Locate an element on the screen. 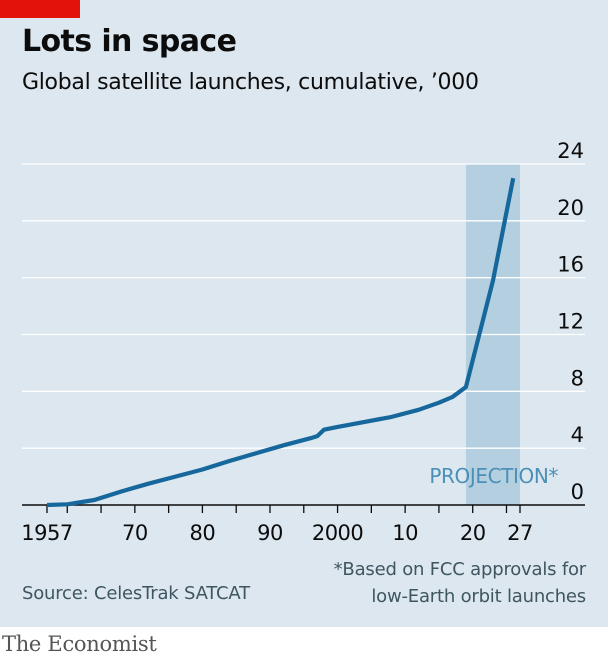 This screenshot has width=608, height=662. x-tick-label-1970: 70 is located at coordinates (135, 533).